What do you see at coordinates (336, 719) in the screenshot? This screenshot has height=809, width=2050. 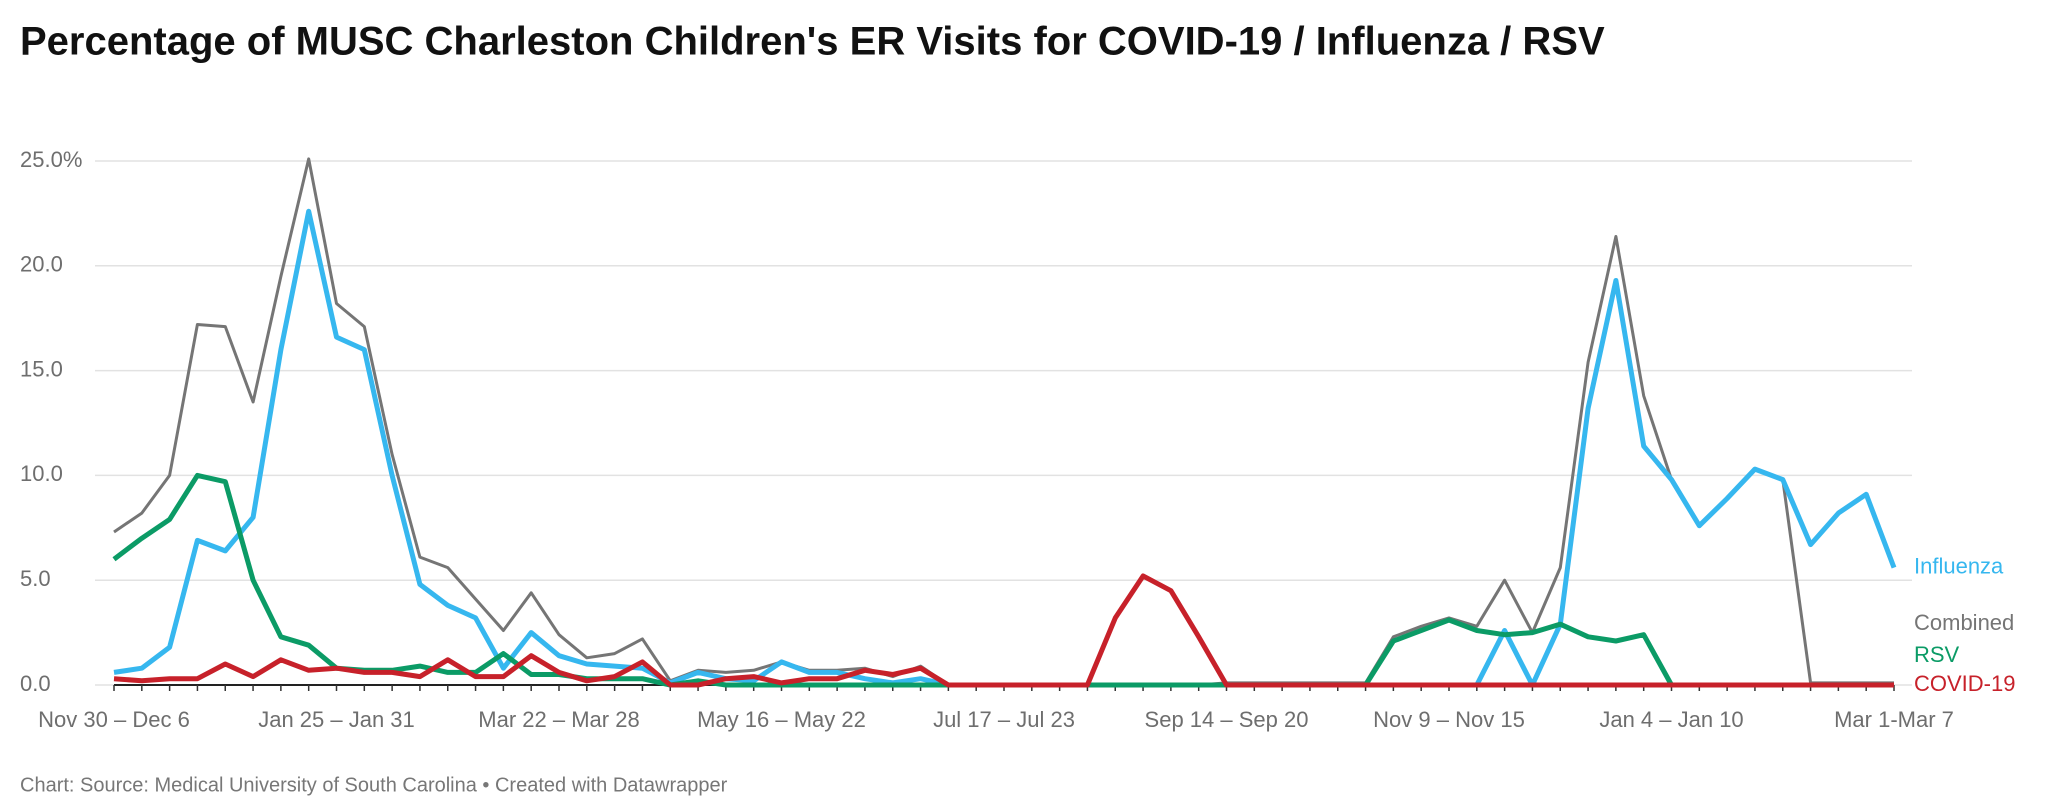 I see `x-tick-label: Jan 25 – Jan 31` at bounding box center [336, 719].